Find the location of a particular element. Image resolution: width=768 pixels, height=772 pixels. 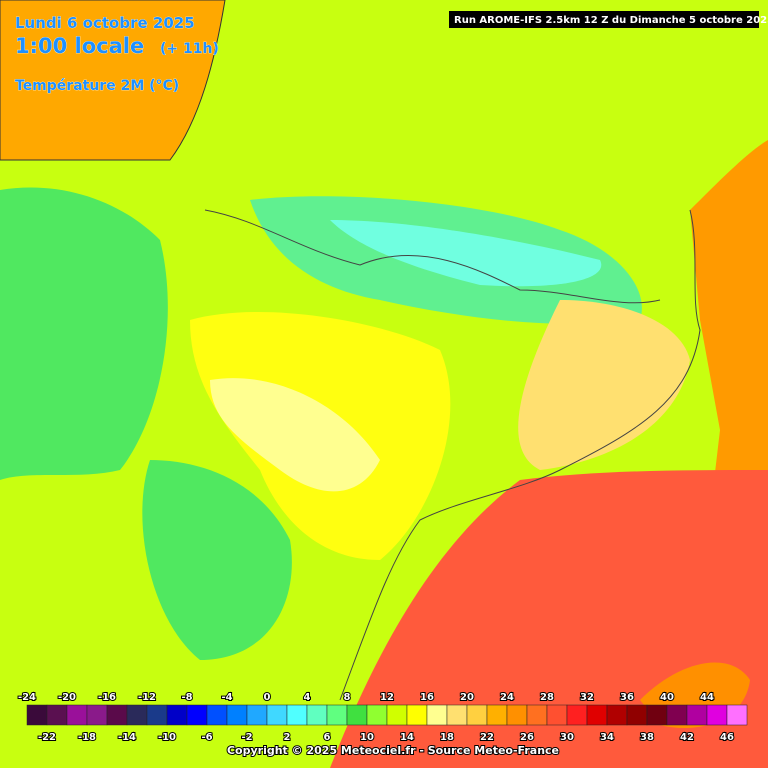

legend-label: 18 is located at coordinates (447, 737).